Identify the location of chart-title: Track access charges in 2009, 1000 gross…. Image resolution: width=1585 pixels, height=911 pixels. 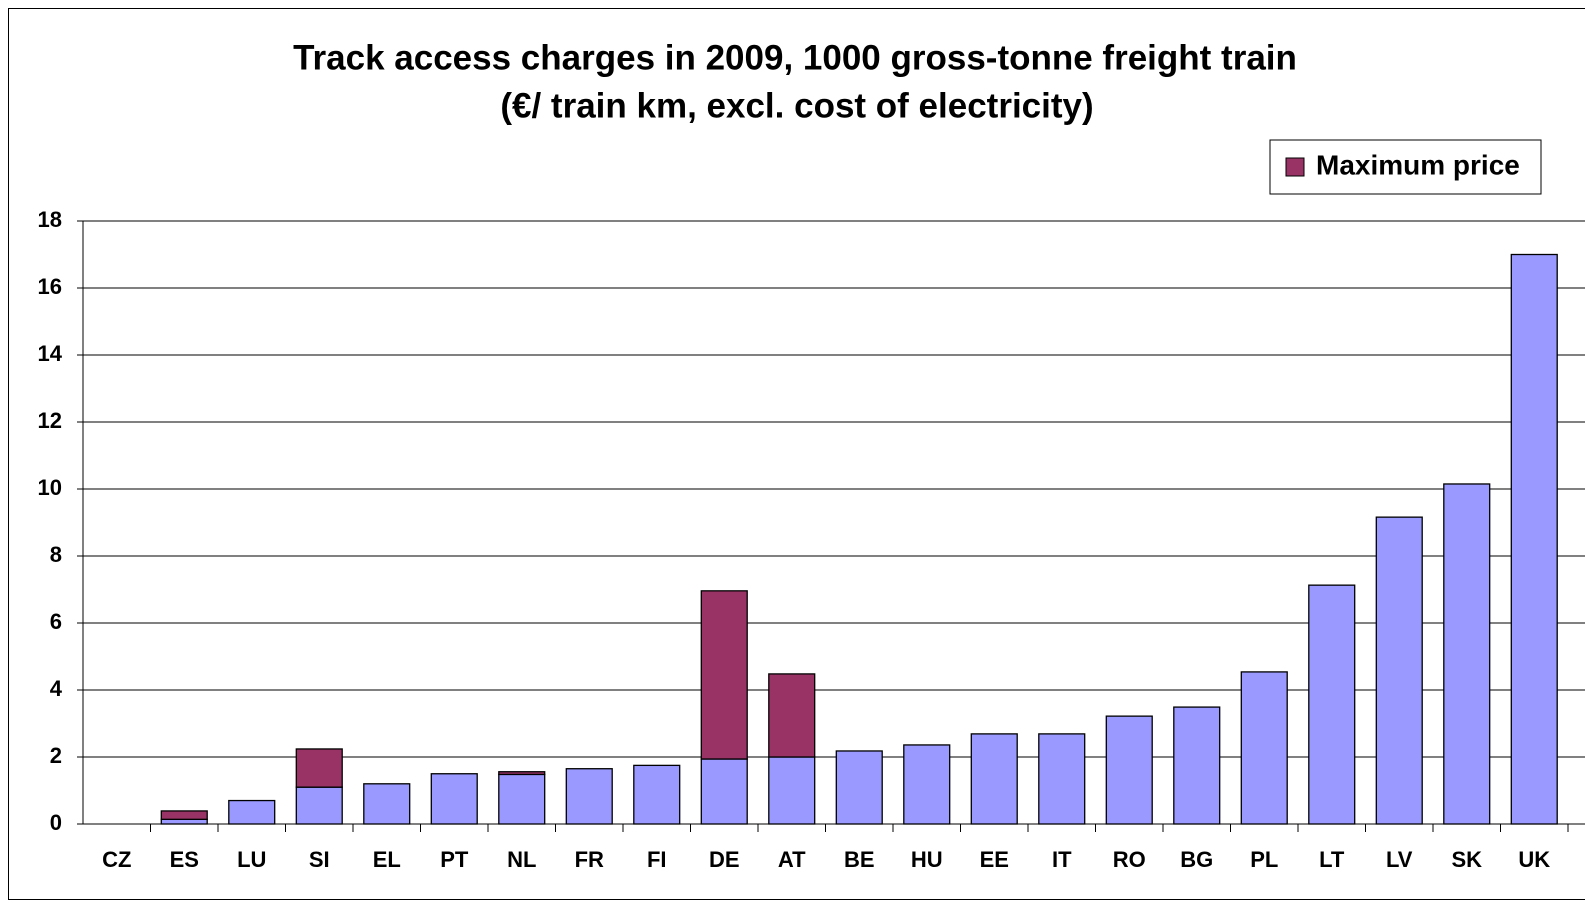
(795, 57).